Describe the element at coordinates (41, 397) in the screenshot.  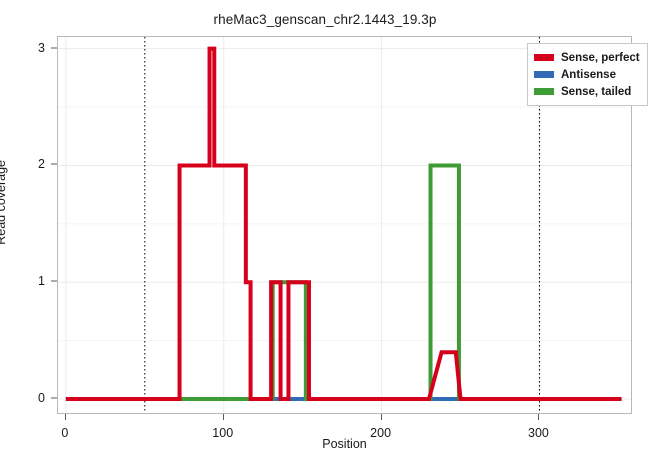
I see `y-tick-label: 0` at that location.